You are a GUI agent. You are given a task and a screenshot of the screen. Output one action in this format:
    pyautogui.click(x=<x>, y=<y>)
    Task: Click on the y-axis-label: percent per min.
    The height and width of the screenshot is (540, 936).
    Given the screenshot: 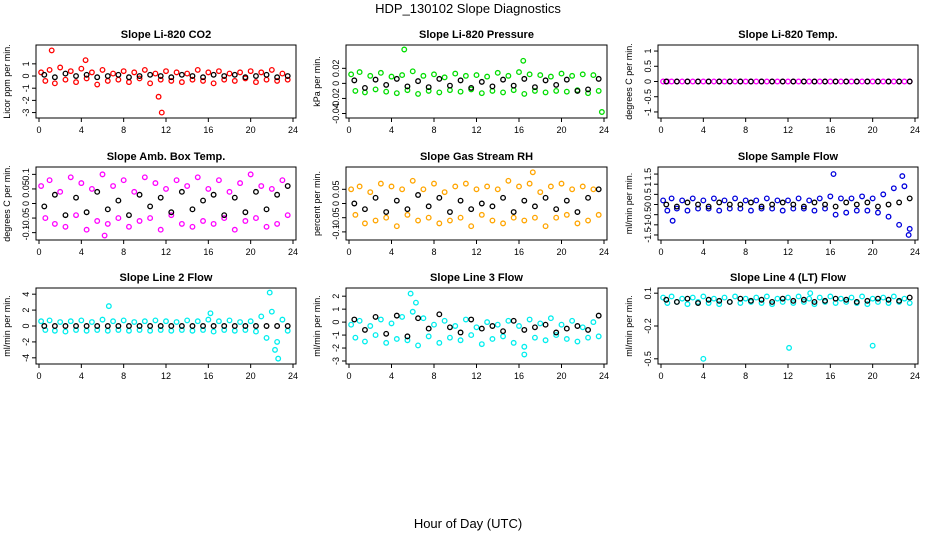 What is the action you would take?
    pyautogui.click(x=317, y=203)
    